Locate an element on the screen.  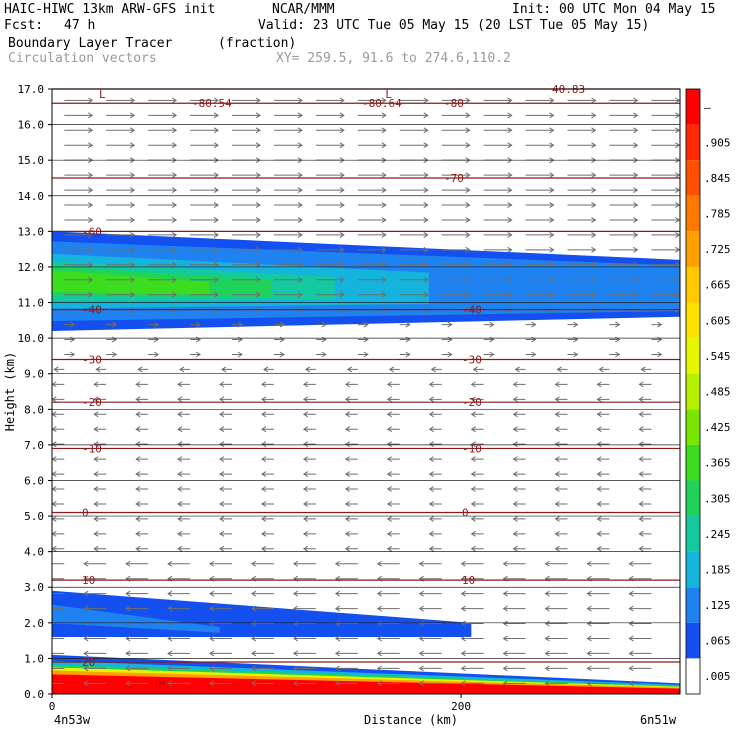
isotherm-label: -30 is located at coordinates (92, 359).